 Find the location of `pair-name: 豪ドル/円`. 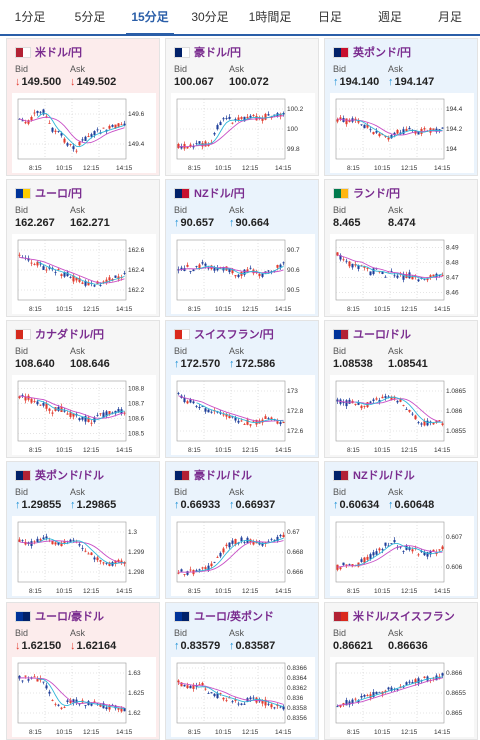

pair-name: 豪ドル/円 is located at coordinates (218, 53).